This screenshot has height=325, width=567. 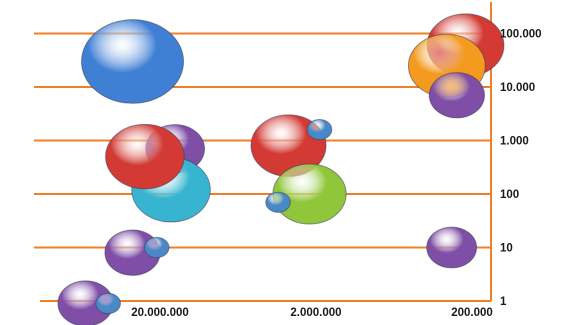 I want to click on x-tick-label: 200.000, so click(x=472, y=313).